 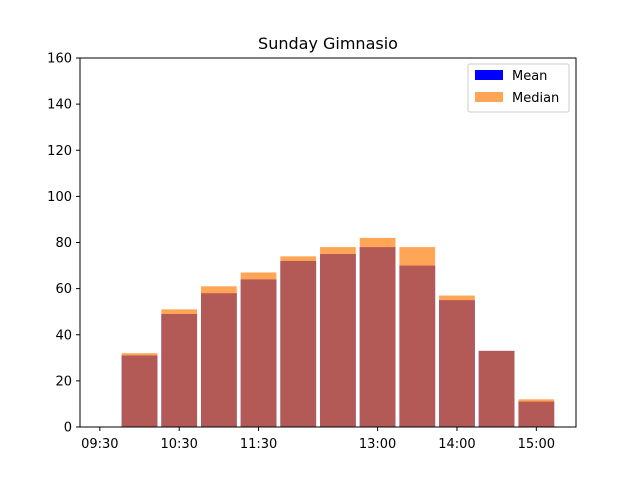 What do you see at coordinates (63, 335) in the screenshot?
I see `y-tick-label: 40` at bounding box center [63, 335].